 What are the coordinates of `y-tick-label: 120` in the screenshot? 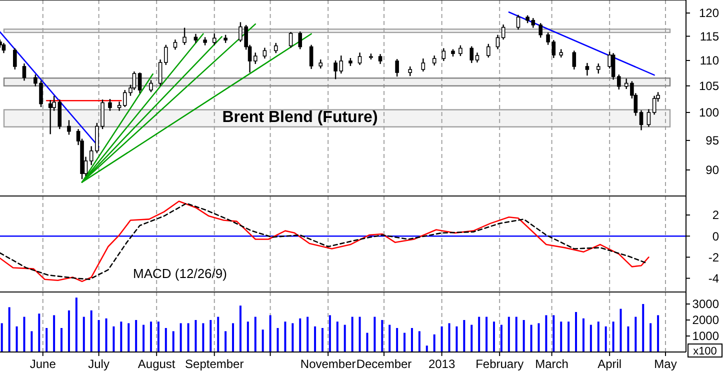 It's located at (709, 13).